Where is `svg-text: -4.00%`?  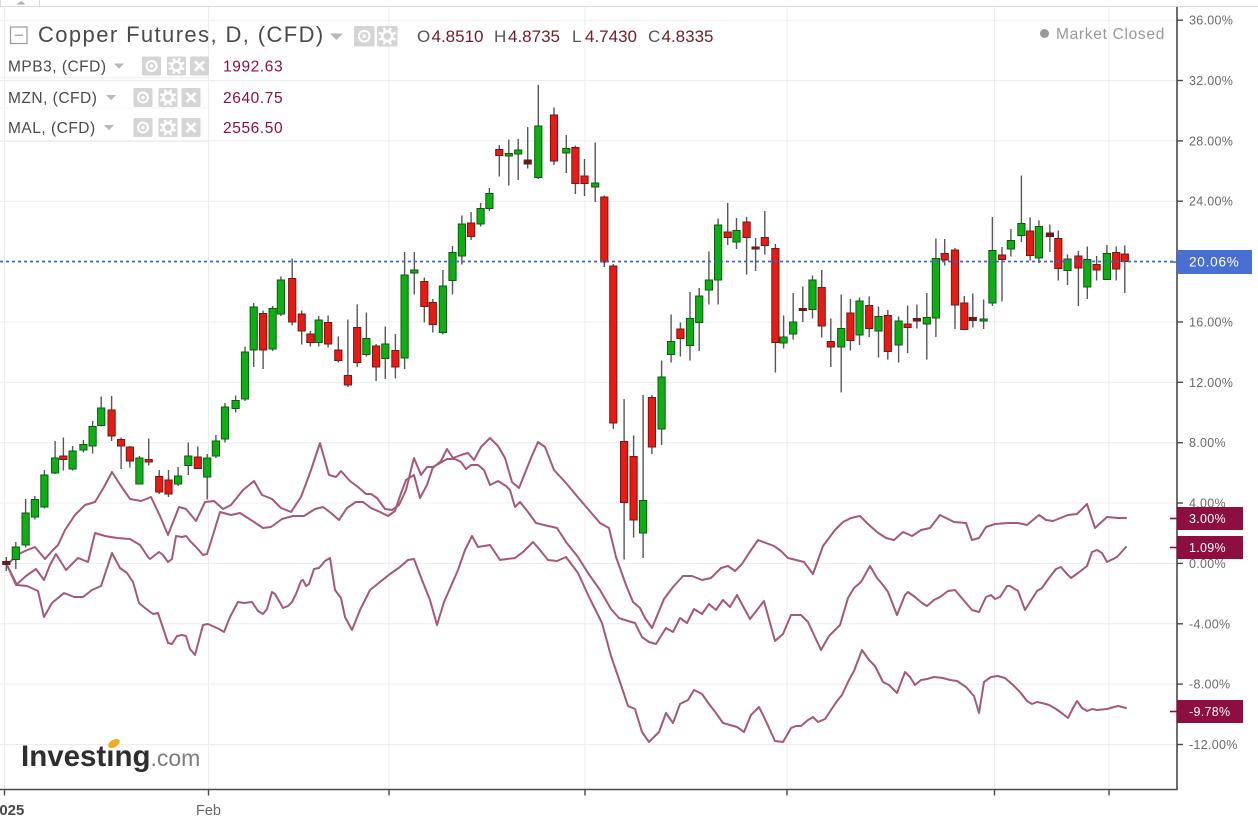
svg-text: -4.00% is located at coordinates (1209, 624).